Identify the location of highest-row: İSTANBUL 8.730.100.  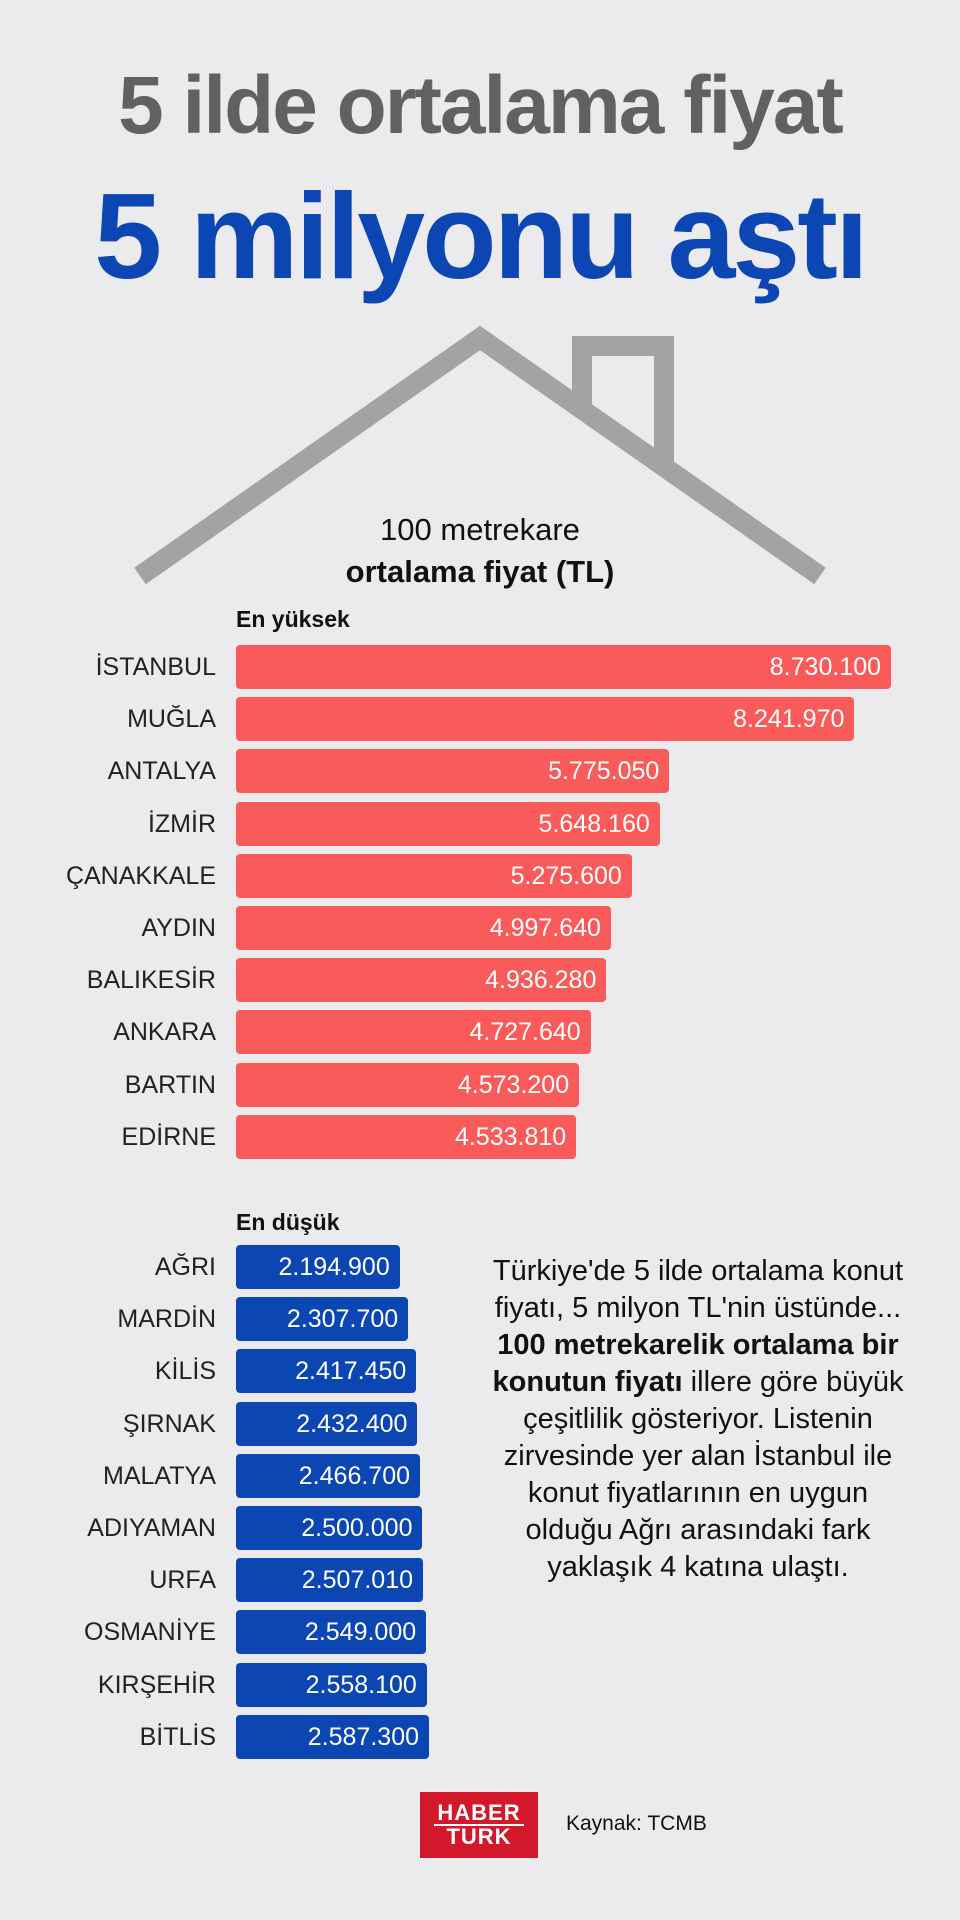
(480, 667).